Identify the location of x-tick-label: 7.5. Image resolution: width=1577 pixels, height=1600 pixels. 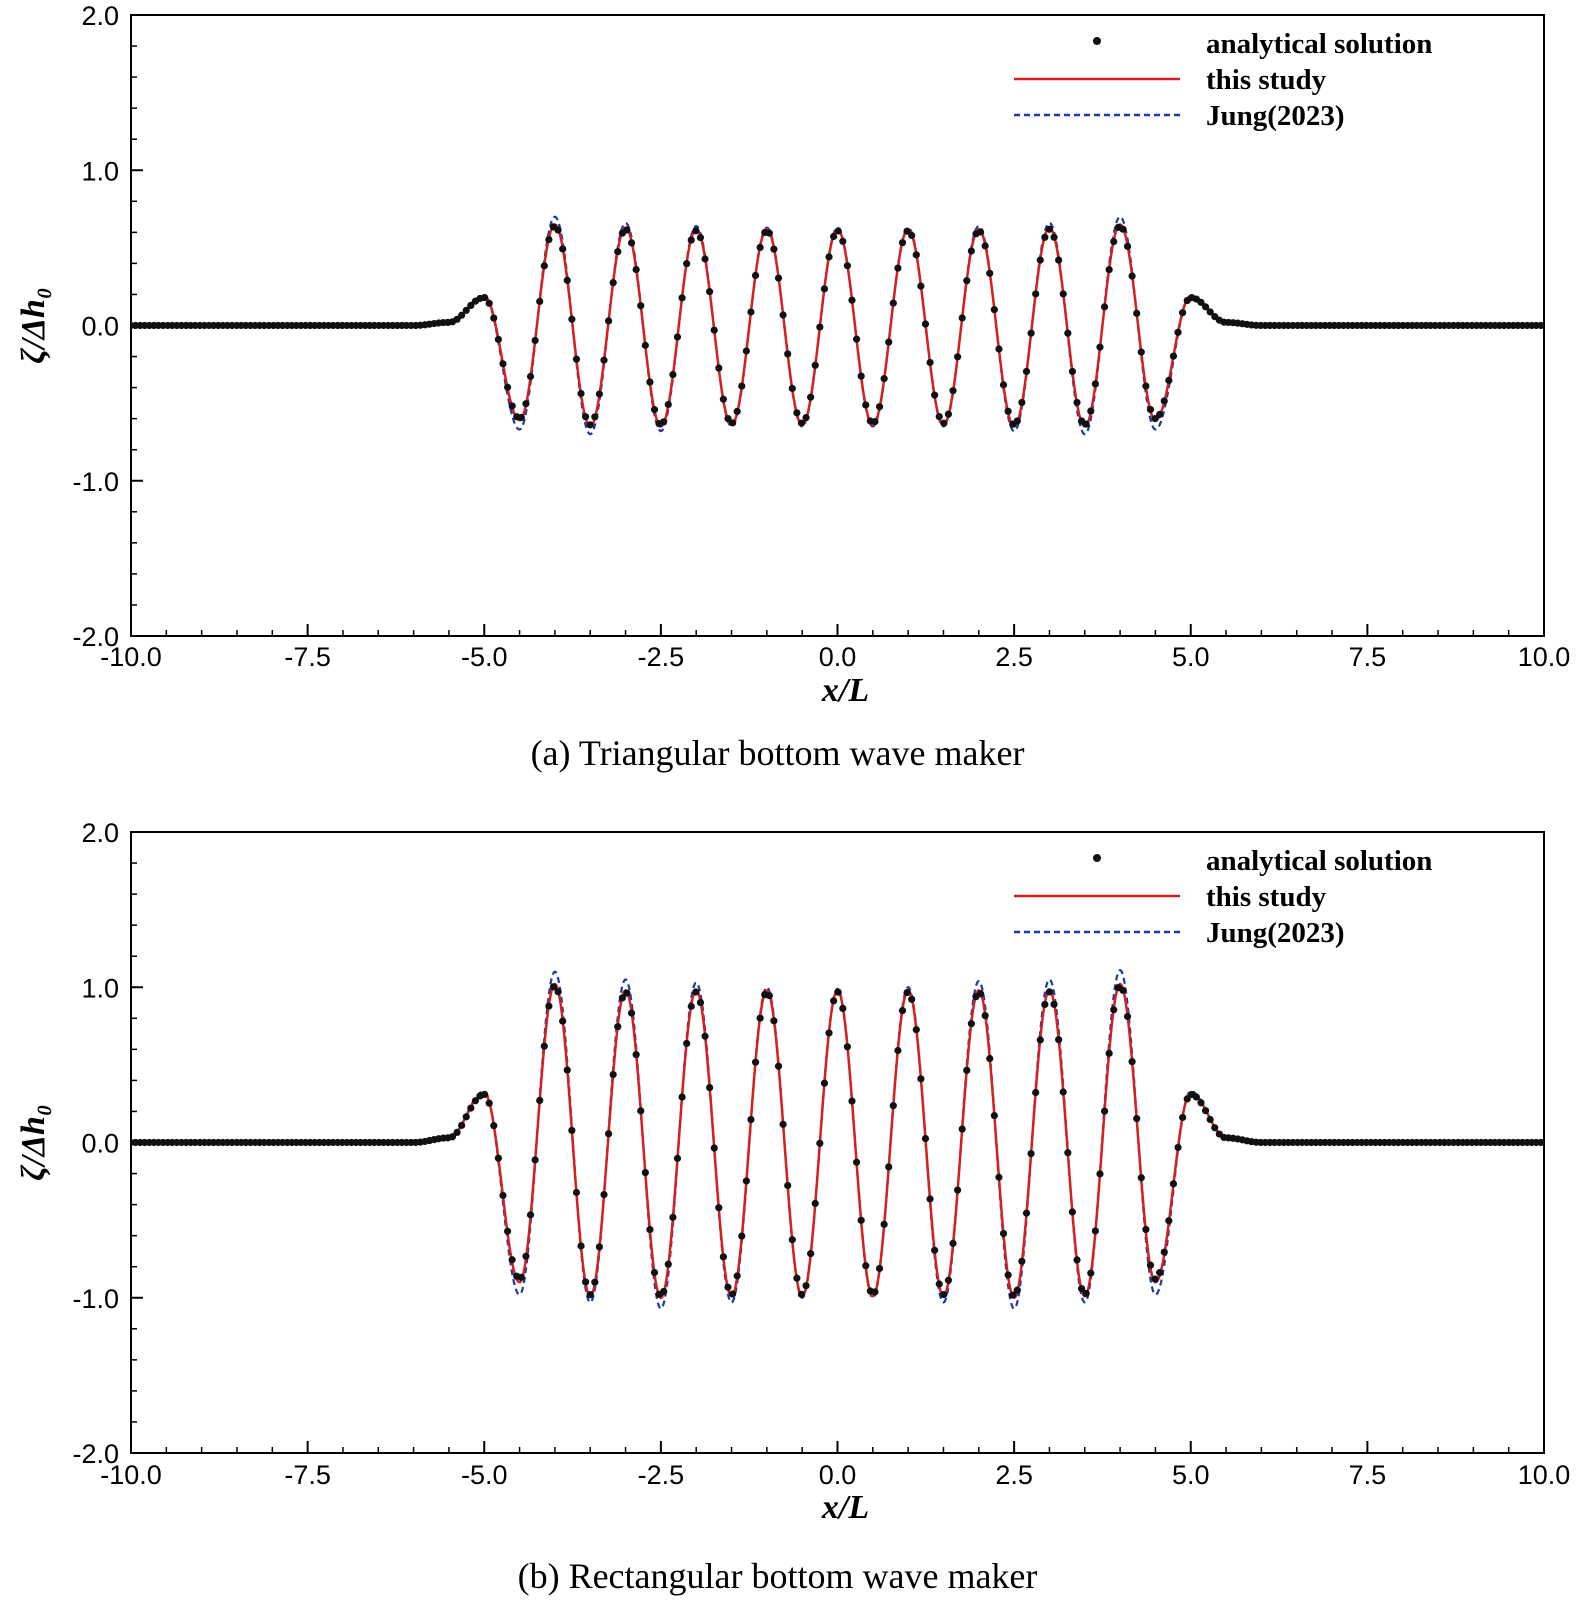
(1368, 1475).